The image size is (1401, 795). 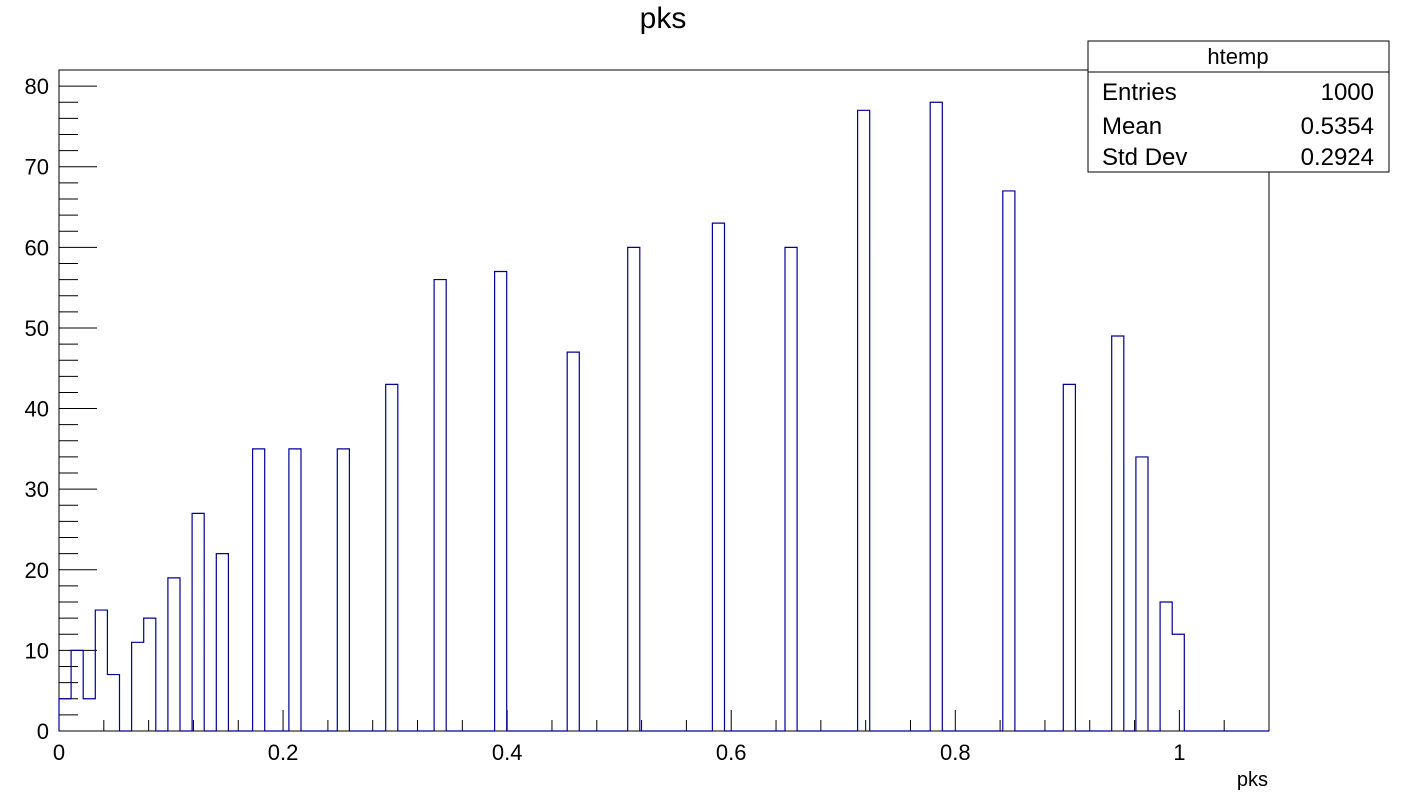 What do you see at coordinates (661, 737) in the screenshot?
I see `x-axis: 0 0.2 0.4 0.6 0.8 1` at bounding box center [661, 737].